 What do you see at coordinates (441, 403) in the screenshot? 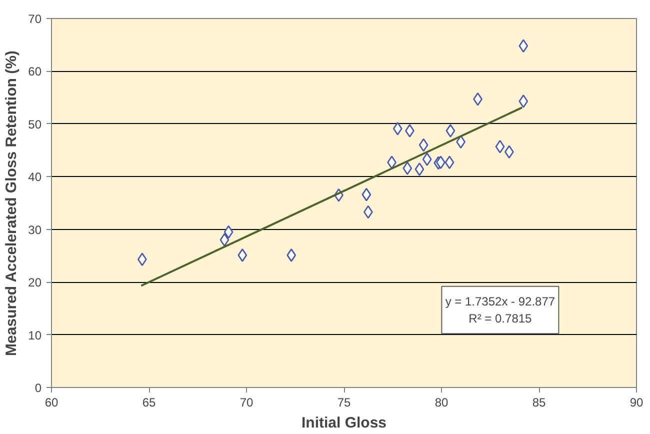
I see `x-tick-label: 80` at bounding box center [441, 403].